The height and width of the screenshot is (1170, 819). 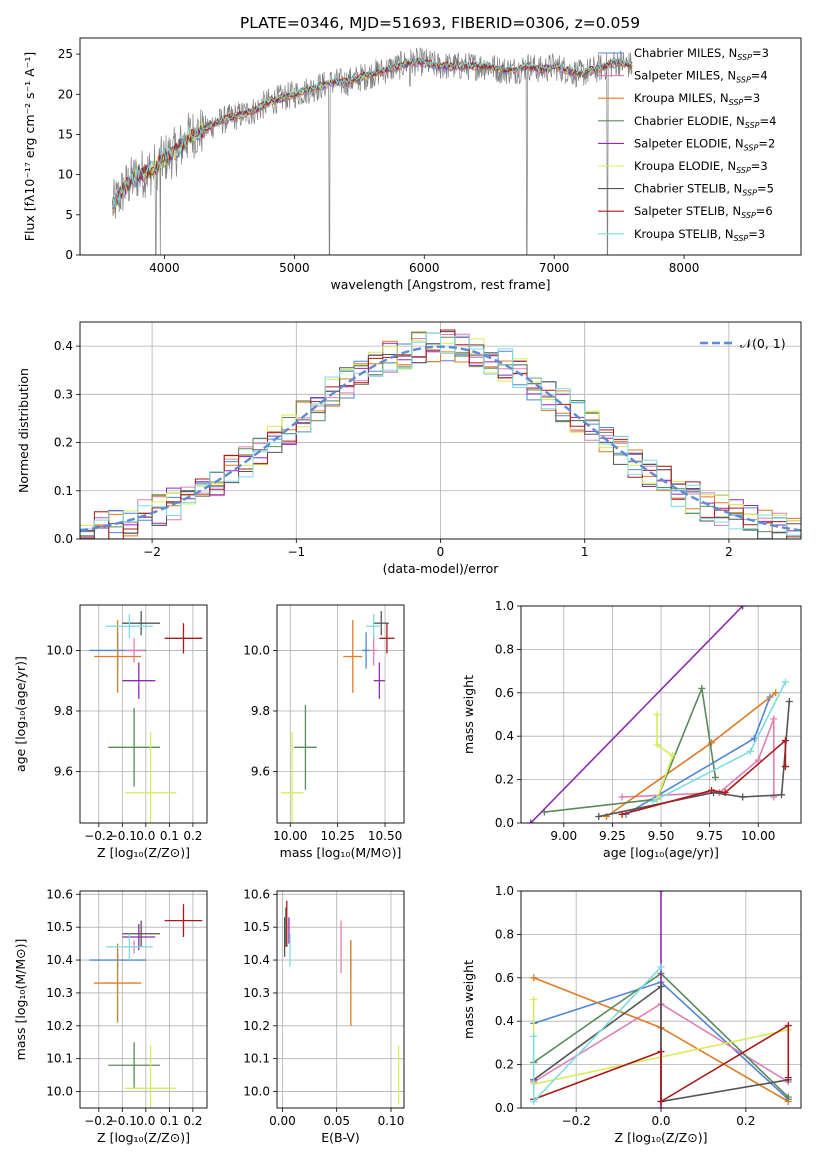 I want to click on spectrum-xtick-label: 4000, so click(x=164, y=268).